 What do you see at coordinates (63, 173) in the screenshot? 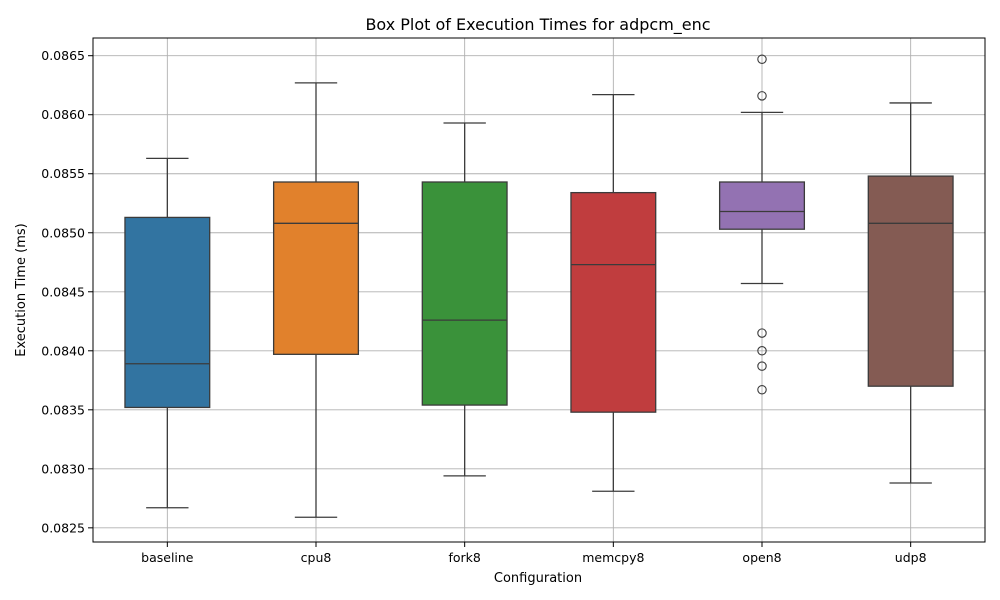
I see `y-tick-label: 0.0855` at bounding box center [63, 173].